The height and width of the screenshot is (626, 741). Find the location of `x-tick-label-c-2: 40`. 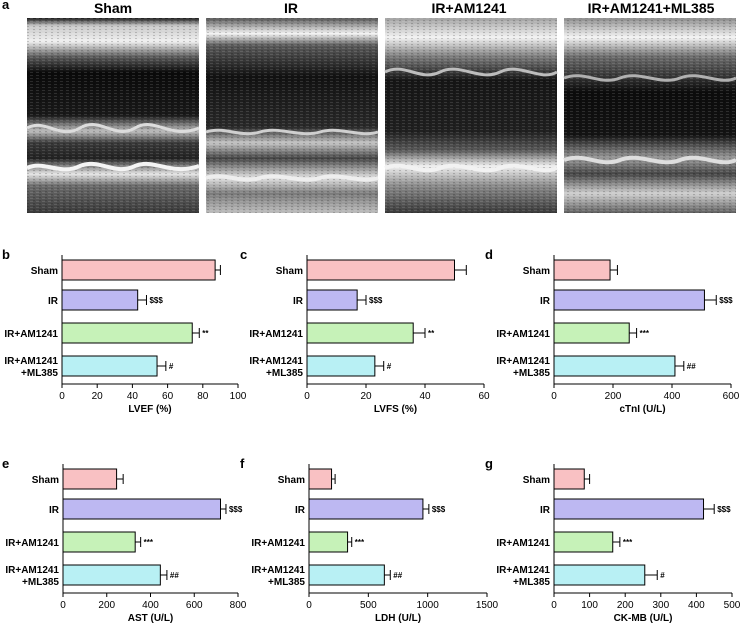

x-tick-label-c-2: 40 is located at coordinates (425, 396).